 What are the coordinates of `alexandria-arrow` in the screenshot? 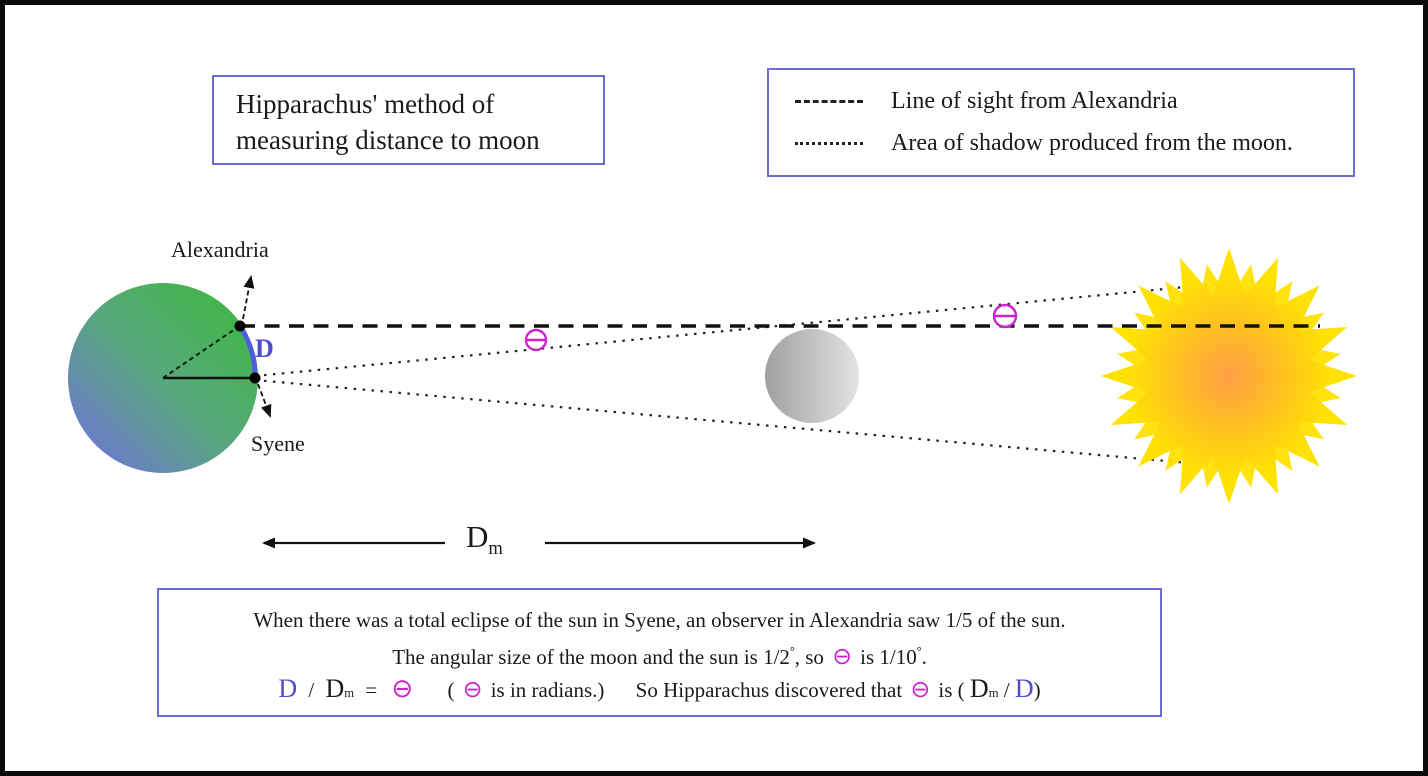 It's located at (248, 297).